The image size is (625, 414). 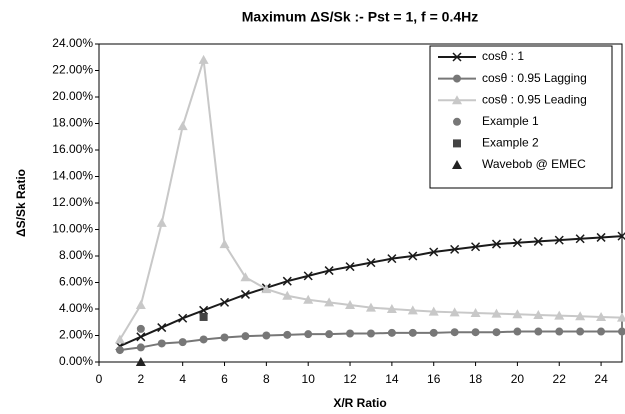 What do you see at coordinates (534, 78) in the screenshot?
I see `legend-label: cosθ : 0.95 Lagging` at bounding box center [534, 78].